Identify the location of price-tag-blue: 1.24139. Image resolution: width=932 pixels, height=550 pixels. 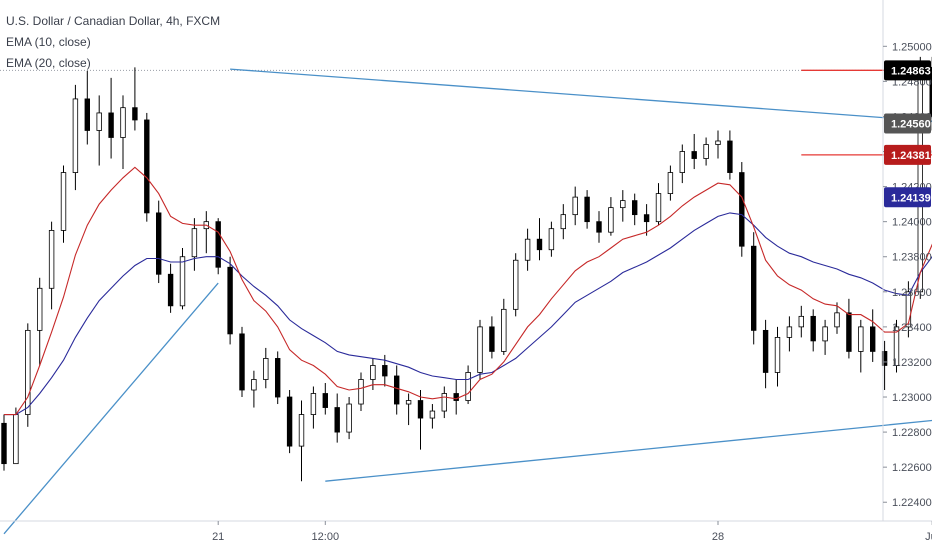
(907, 197).